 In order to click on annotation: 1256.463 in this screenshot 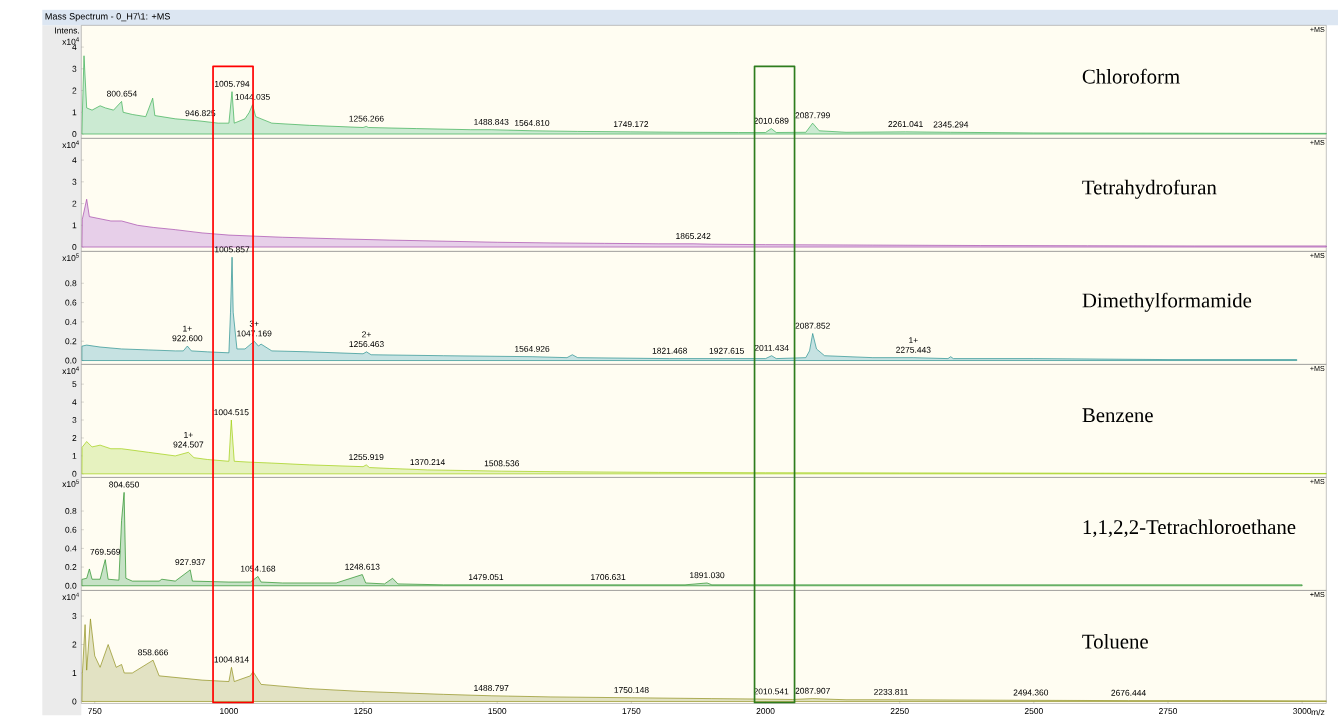, I will do `click(366, 343)`.